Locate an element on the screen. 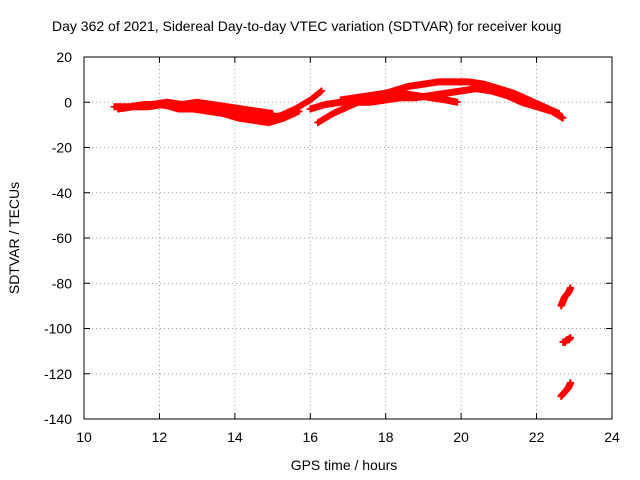  y-tick-label: -80 is located at coordinates (62, 283).